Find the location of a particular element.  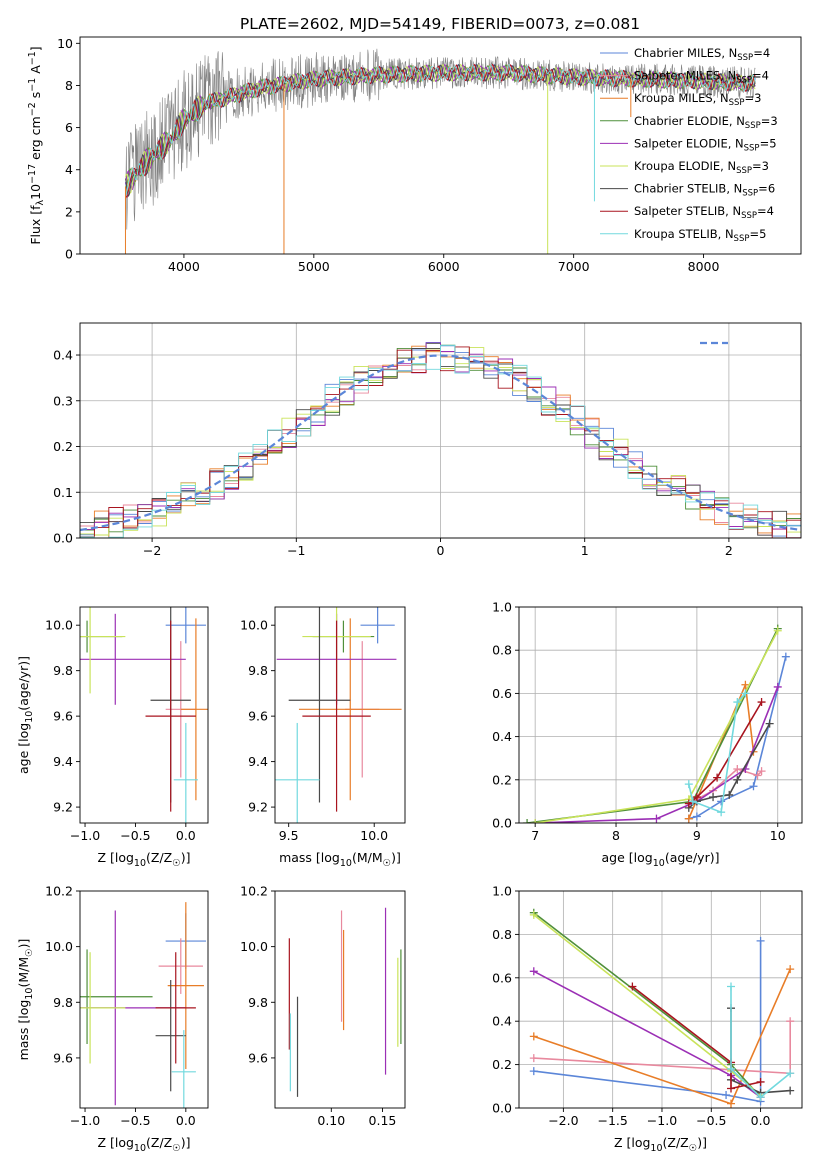

y-tick-label: 0.1 is located at coordinates (63, 492).